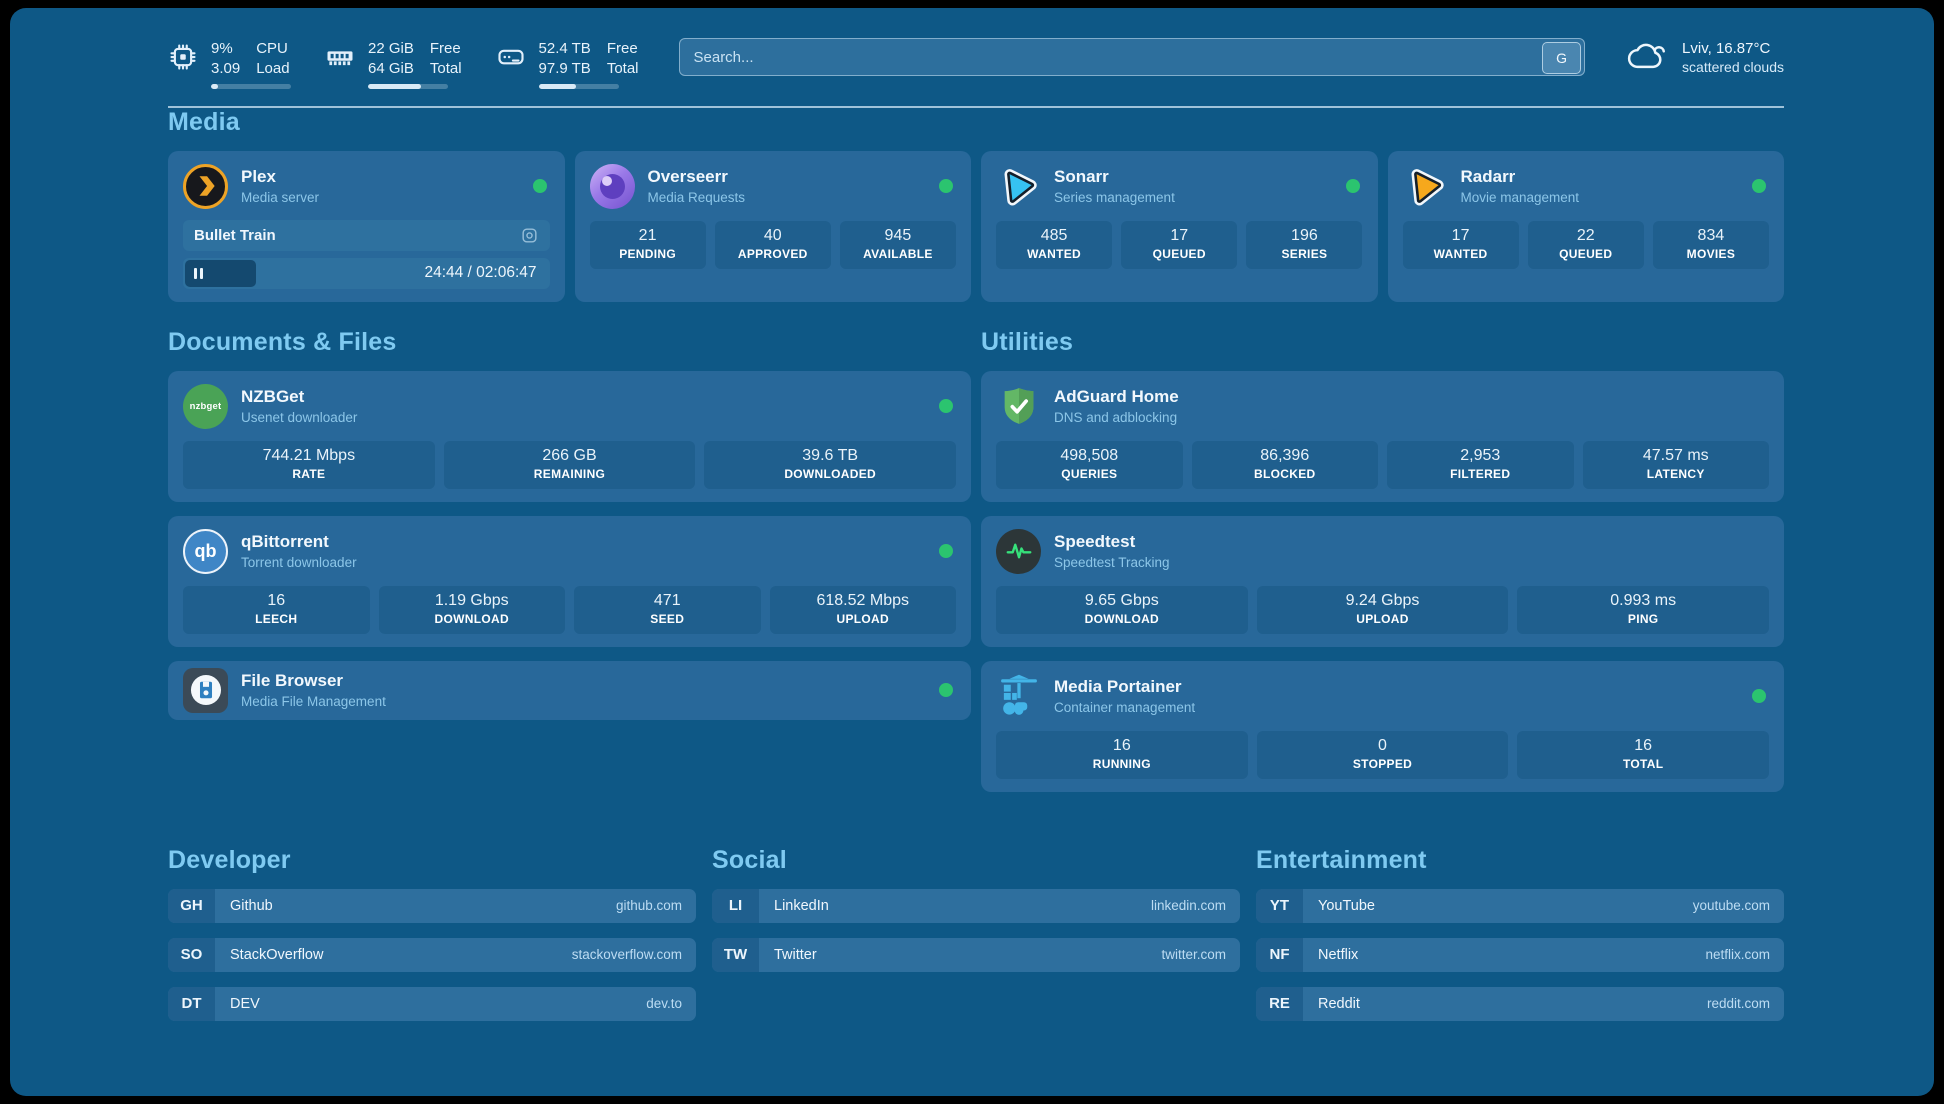  I want to click on stat-label: AVAILABLE, so click(898, 253).